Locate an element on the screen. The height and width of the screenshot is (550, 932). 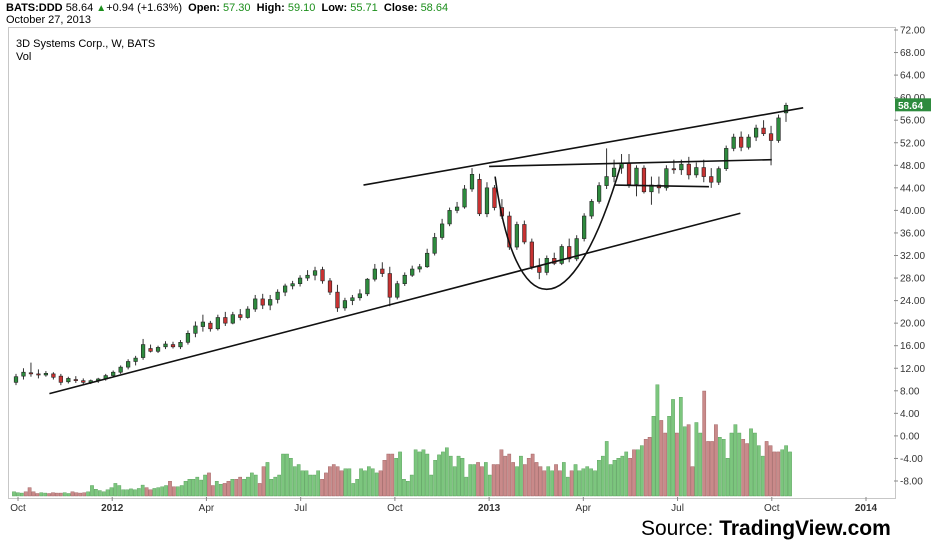
close-label: Close: is located at coordinates (400, 8).